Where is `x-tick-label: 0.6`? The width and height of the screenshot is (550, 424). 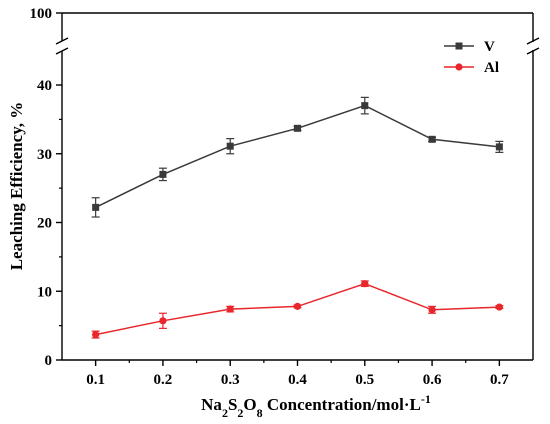 x-tick-label: 0.6 is located at coordinates (432, 380).